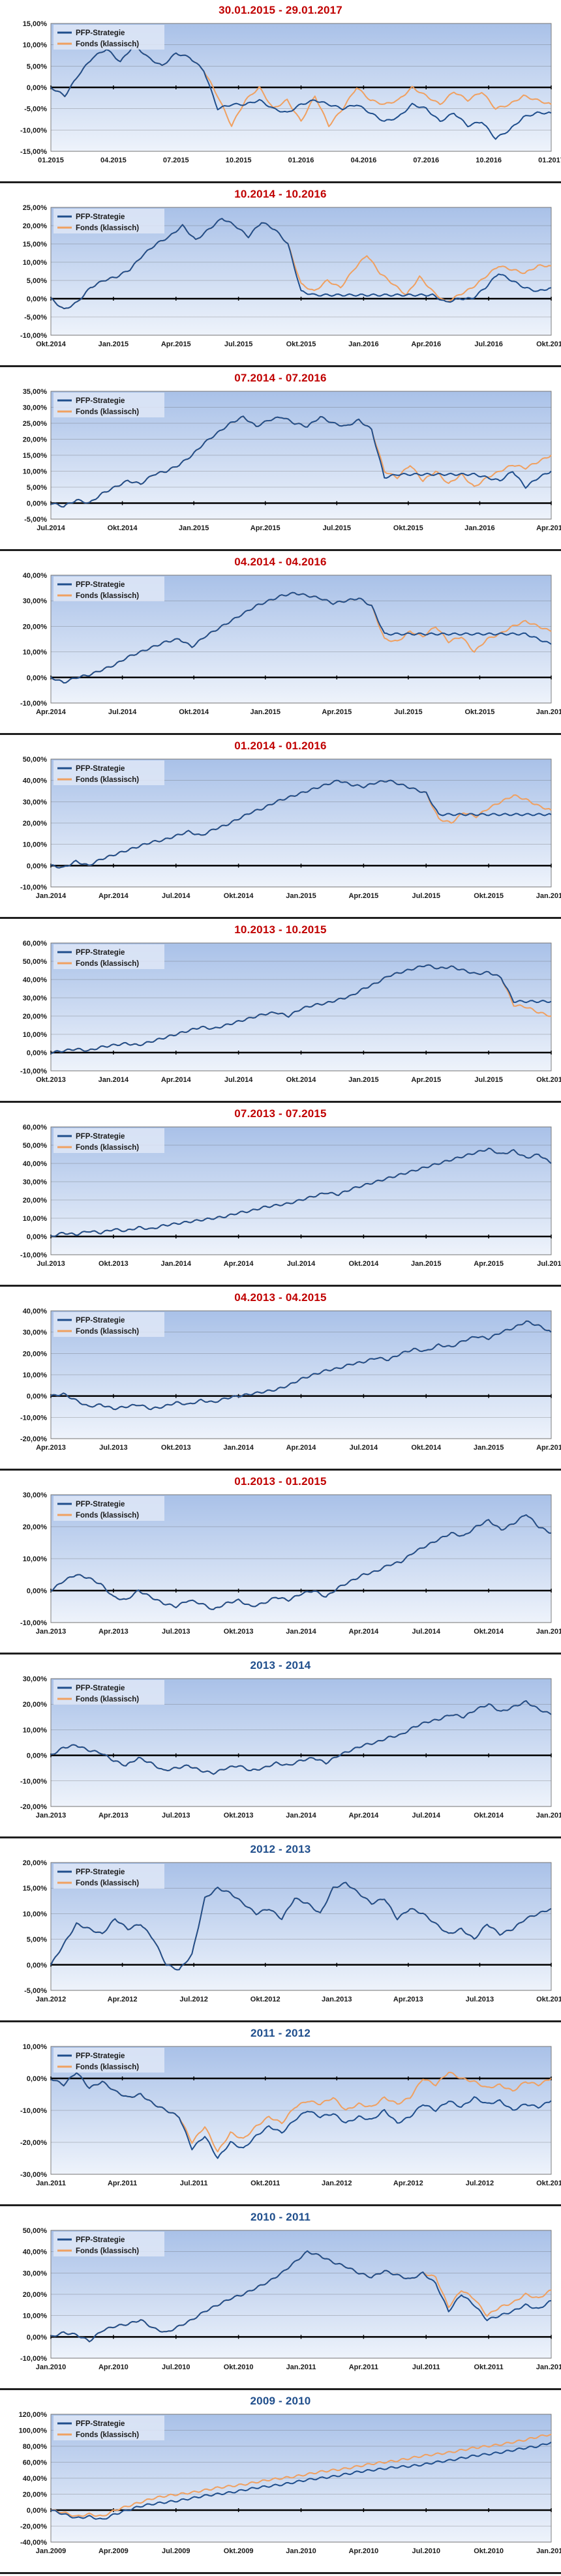 This screenshot has height=2576, width=561. Describe the element at coordinates (488, 344) in the screenshot. I see `x-tick-label: Jul.2016` at that location.